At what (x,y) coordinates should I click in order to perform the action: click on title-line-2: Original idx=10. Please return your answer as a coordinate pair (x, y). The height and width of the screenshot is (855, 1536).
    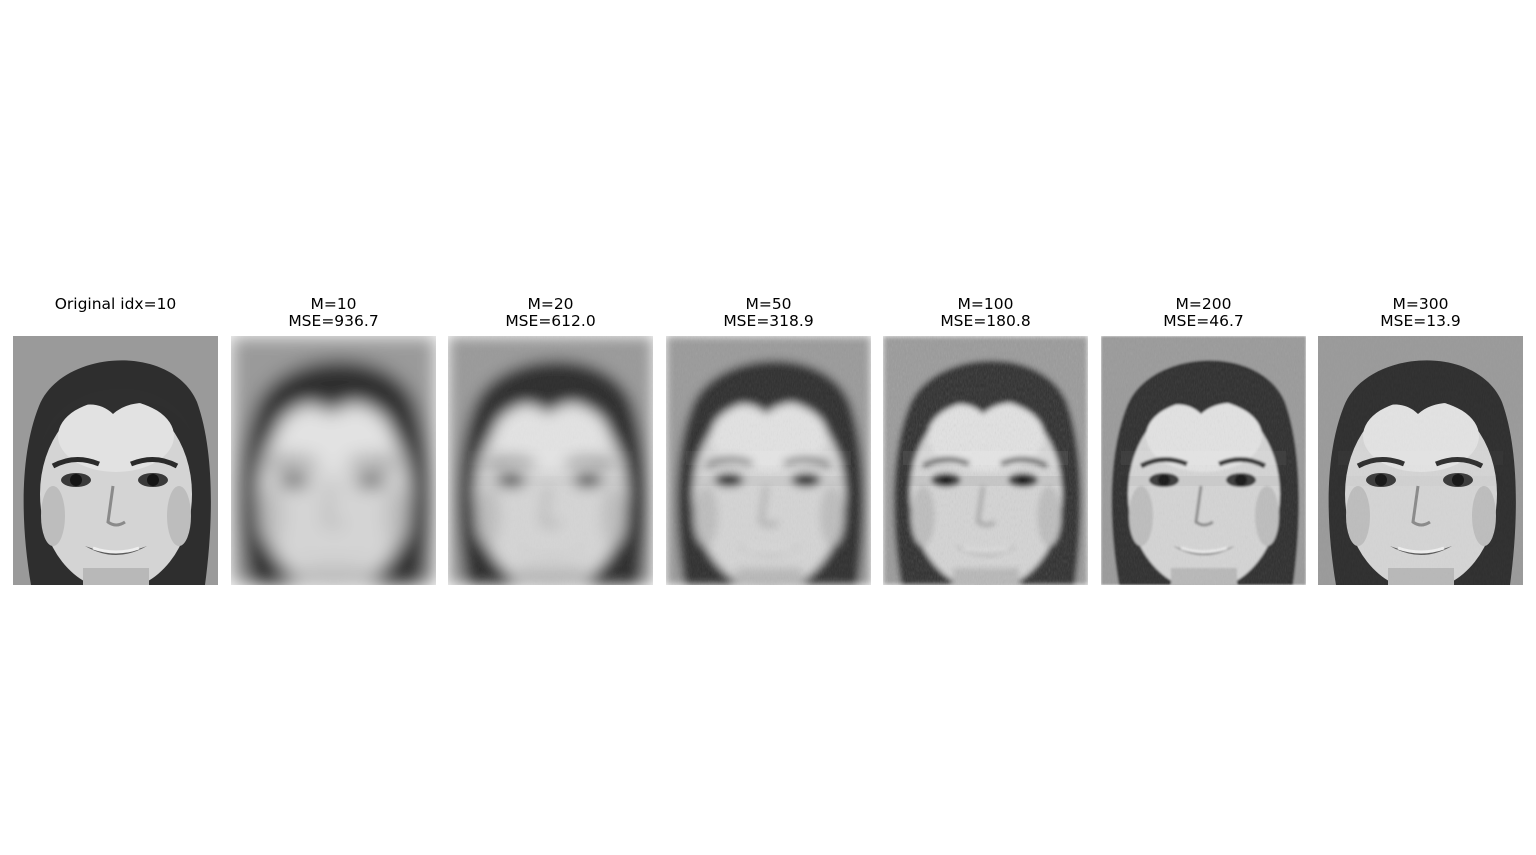
    Looking at the image, I should click on (115, 304).